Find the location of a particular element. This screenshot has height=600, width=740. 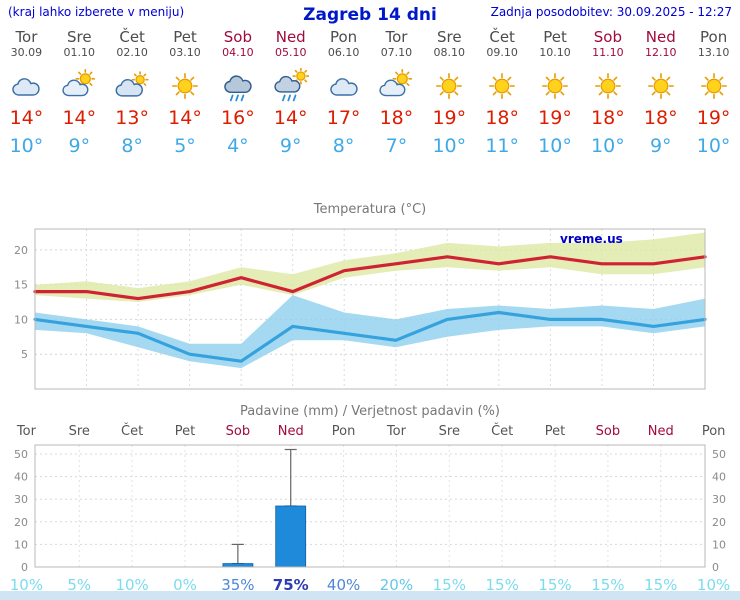

day-column: Sre 08.10 19° 10° is located at coordinates (449, 93).